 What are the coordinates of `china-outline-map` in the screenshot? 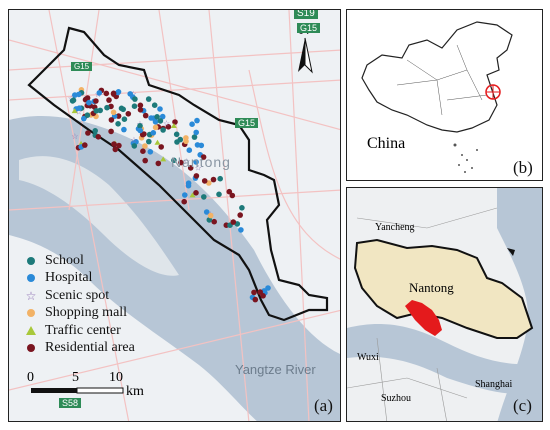 It's located at (437, 97).